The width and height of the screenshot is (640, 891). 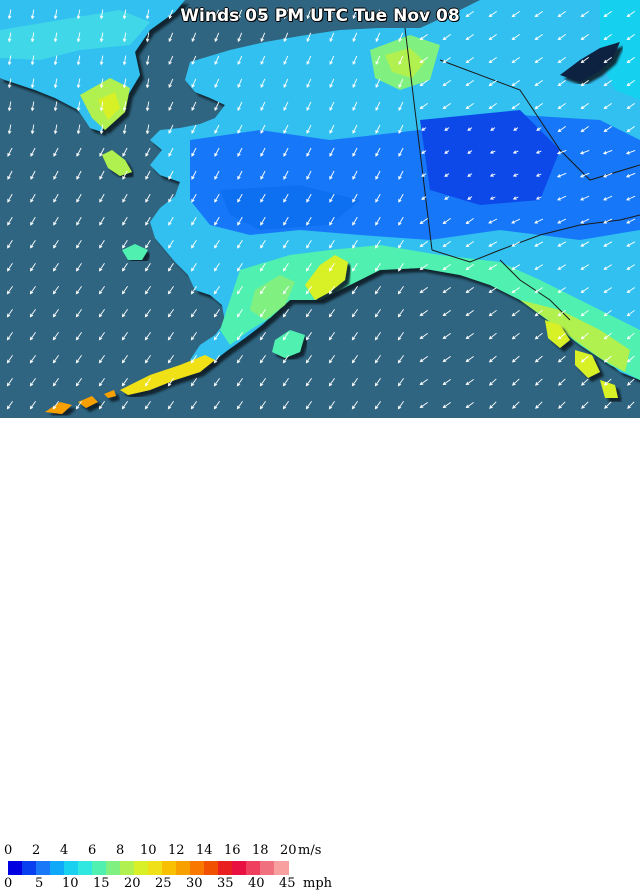 I want to click on mph-unit-label: mph, so click(x=318, y=883).